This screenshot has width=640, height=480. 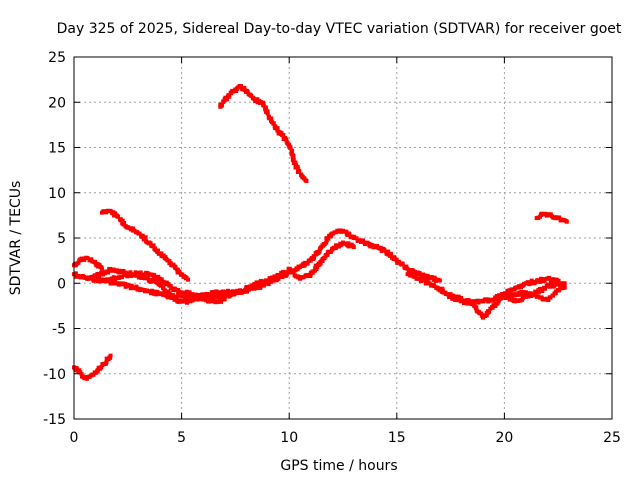 I want to click on y-tick-label: -15, so click(x=54, y=420).